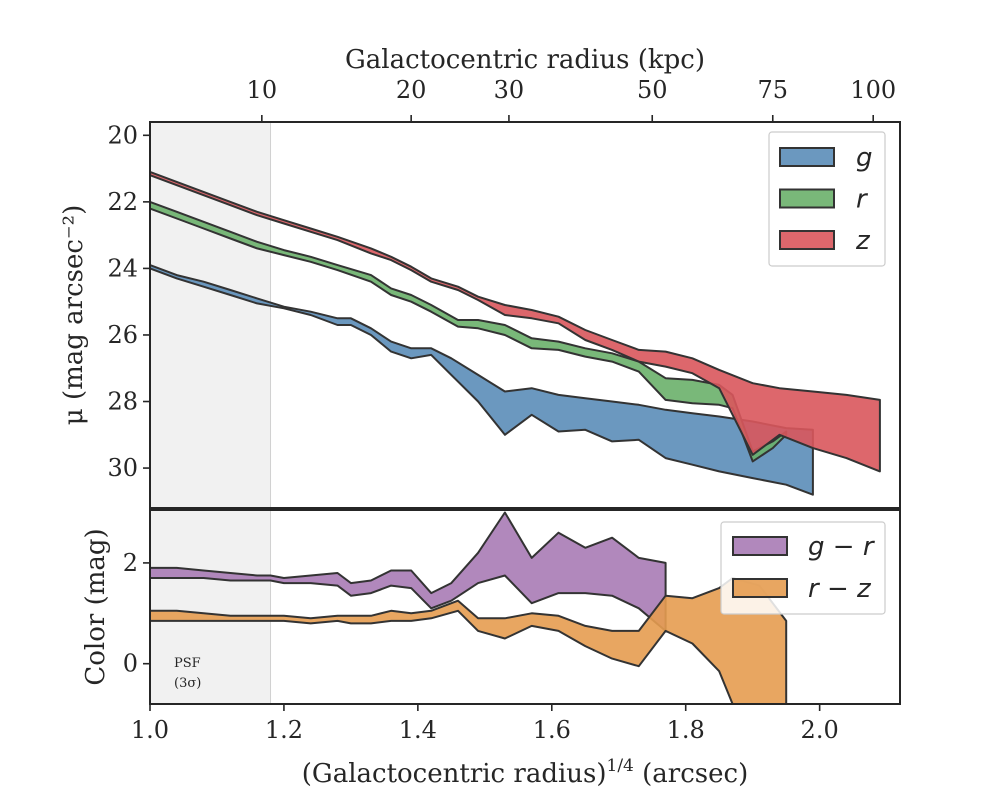 The image size is (1000, 800). I want to click on y-axis-ticks-top: 20 22 24 26 28 30, so click(128, 301).